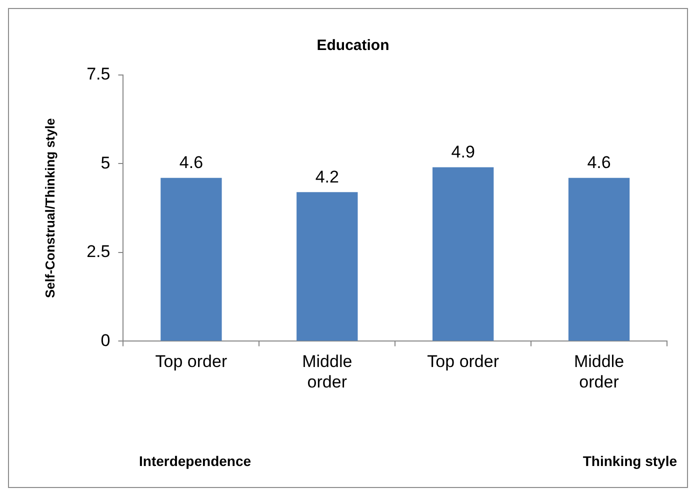 This screenshot has width=698, height=499. Describe the element at coordinates (105, 162) in the screenshot. I see `y-tick-label: 5` at that location.